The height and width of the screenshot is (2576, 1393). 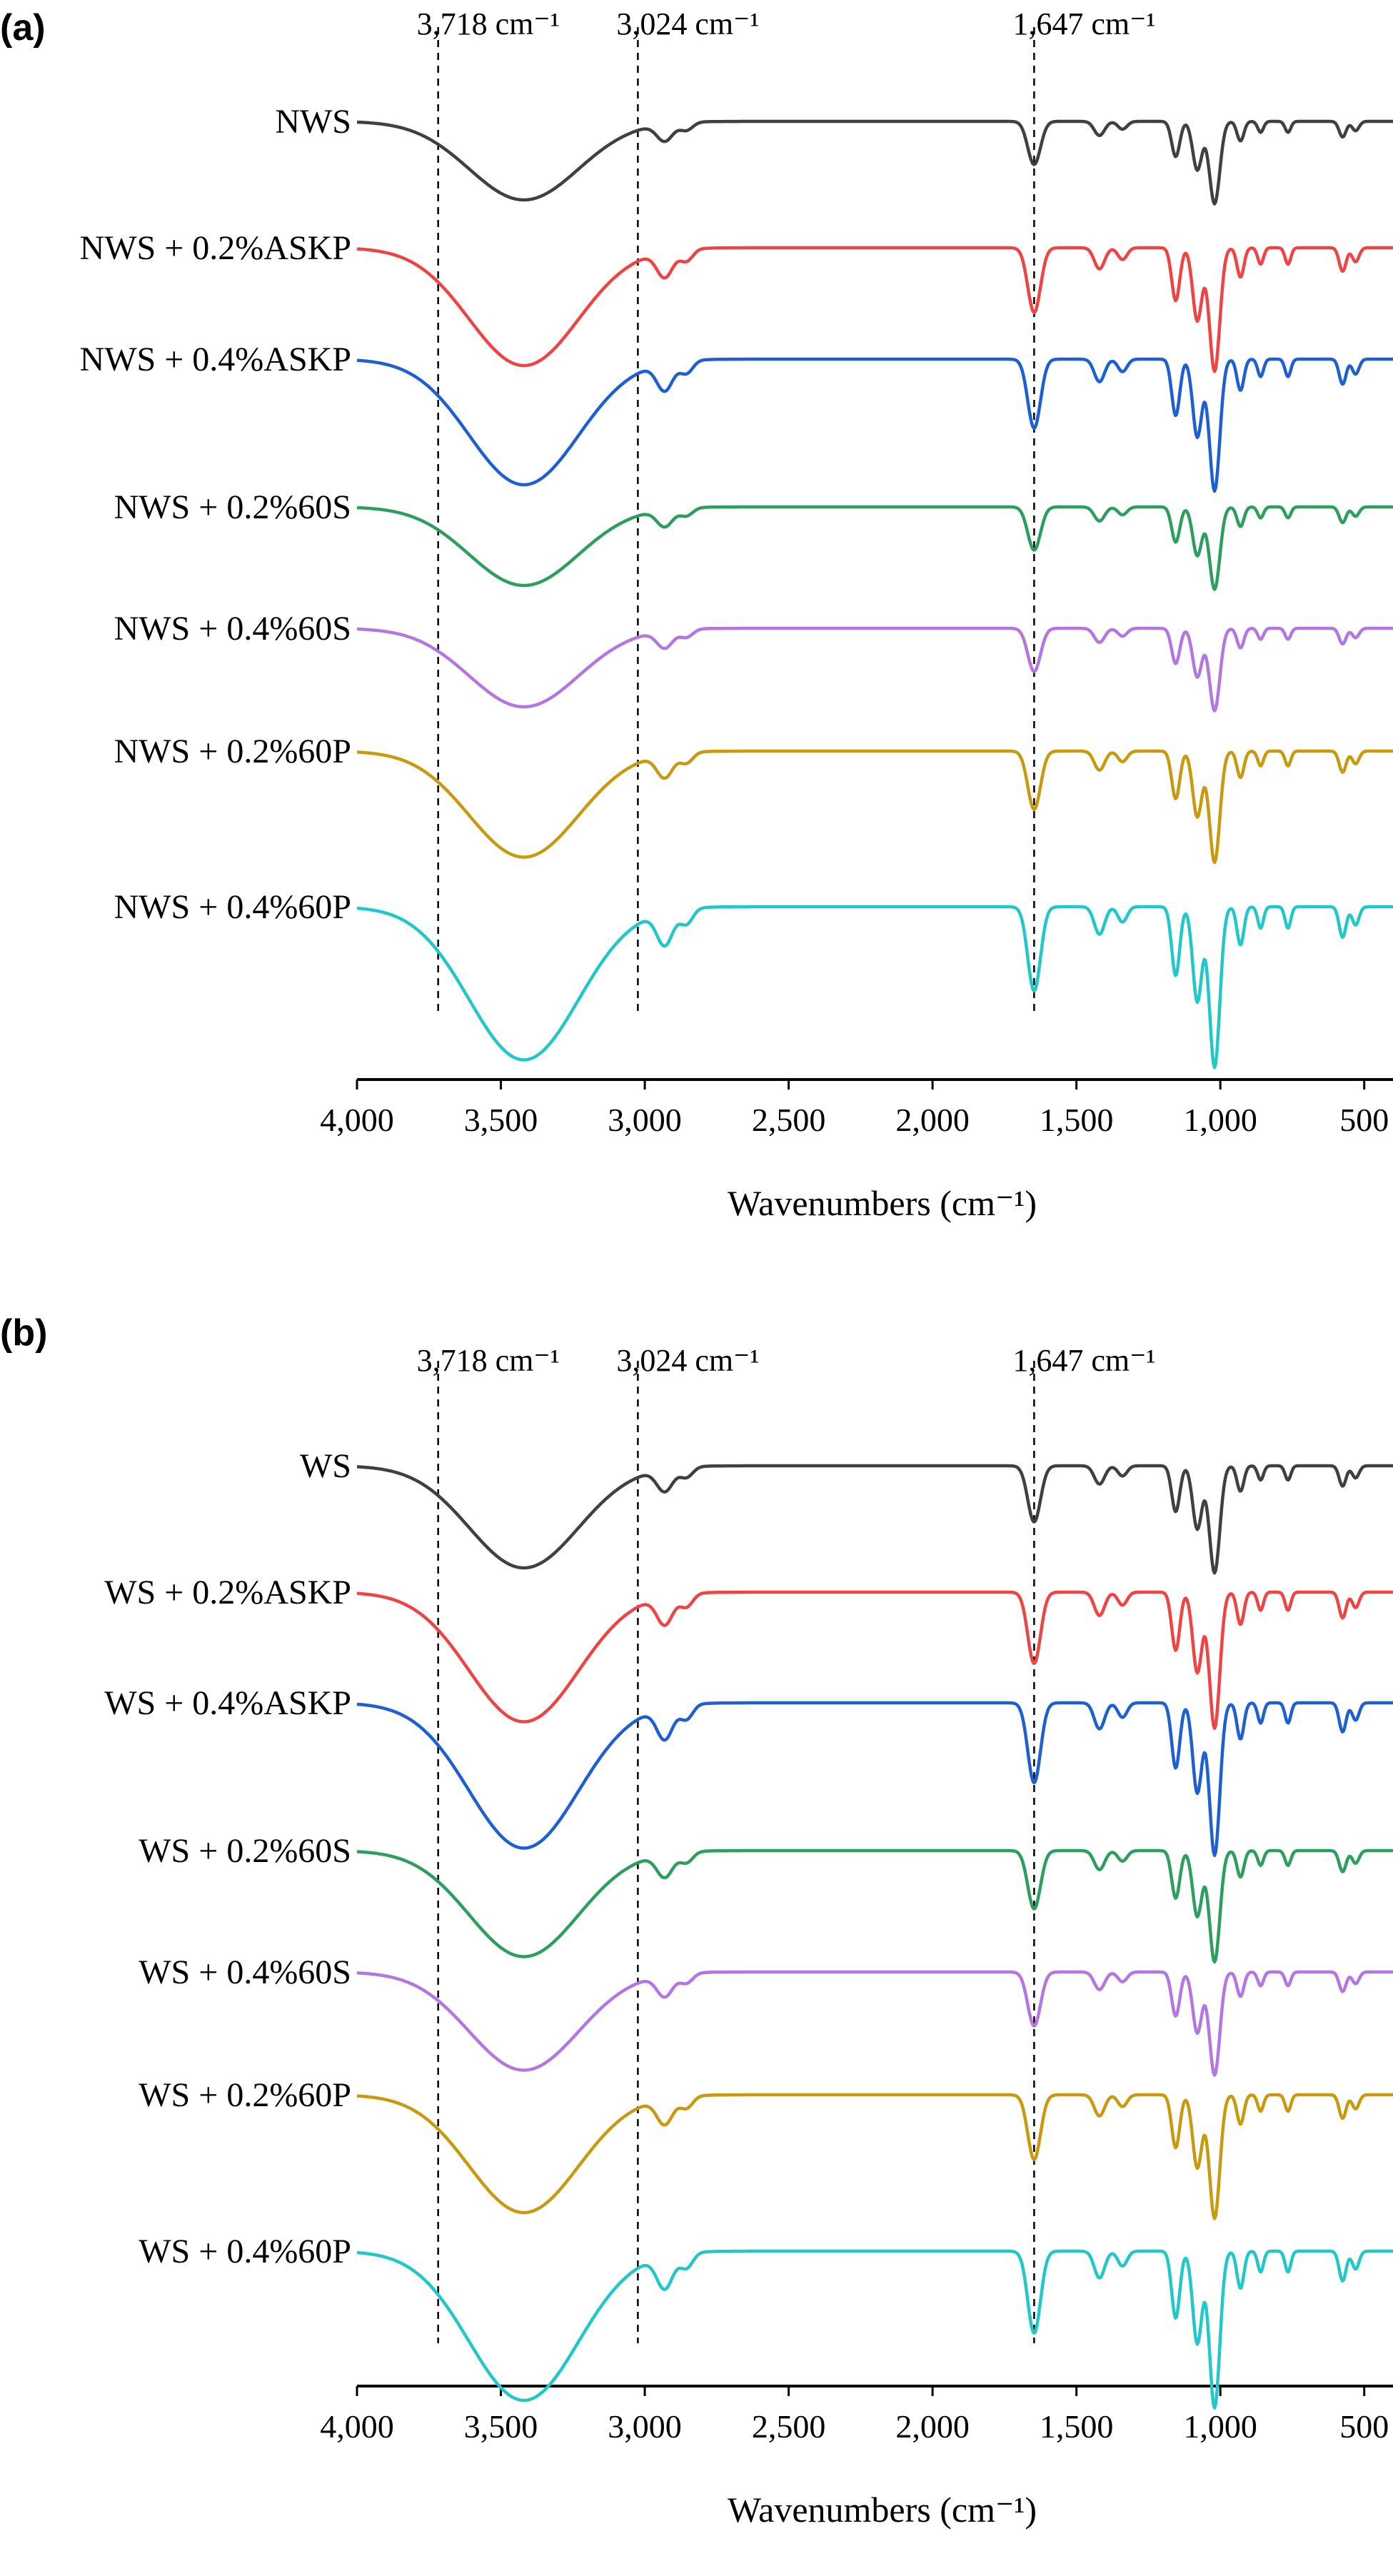 I want to click on panel-b-letter: (b), so click(x=23, y=1333).